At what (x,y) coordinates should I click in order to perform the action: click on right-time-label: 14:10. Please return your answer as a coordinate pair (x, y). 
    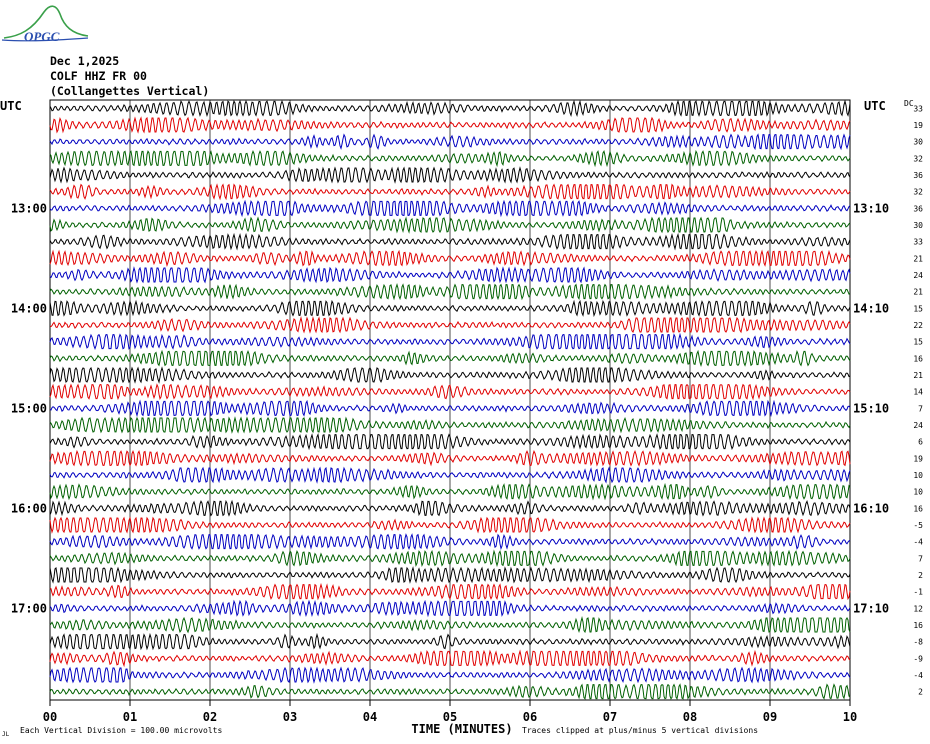
    Looking at the image, I should click on (871, 308).